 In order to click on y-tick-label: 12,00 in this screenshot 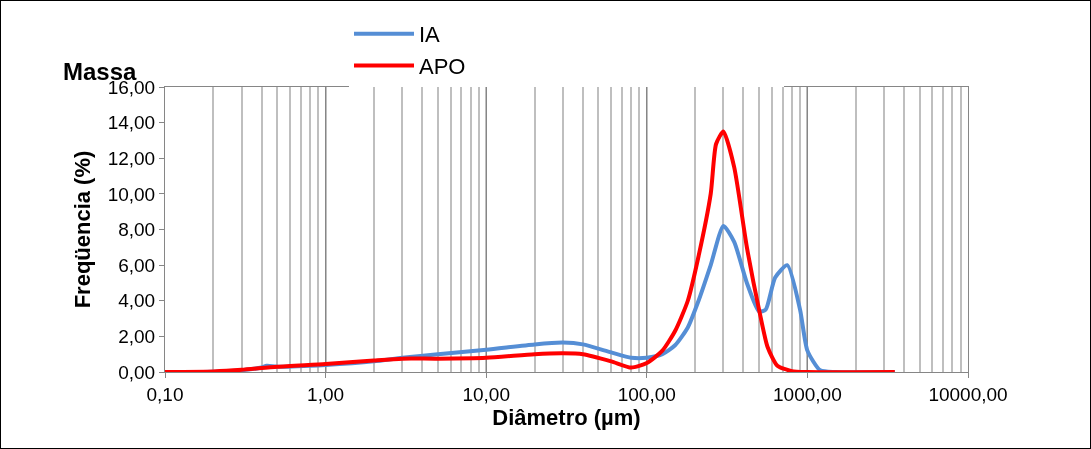, I will do `click(131, 158)`.